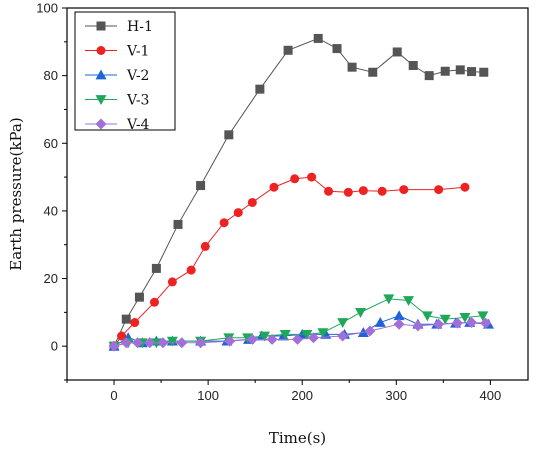 The height and width of the screenshot is (454, 550). I want to click on legend-box, so click(125, 71).